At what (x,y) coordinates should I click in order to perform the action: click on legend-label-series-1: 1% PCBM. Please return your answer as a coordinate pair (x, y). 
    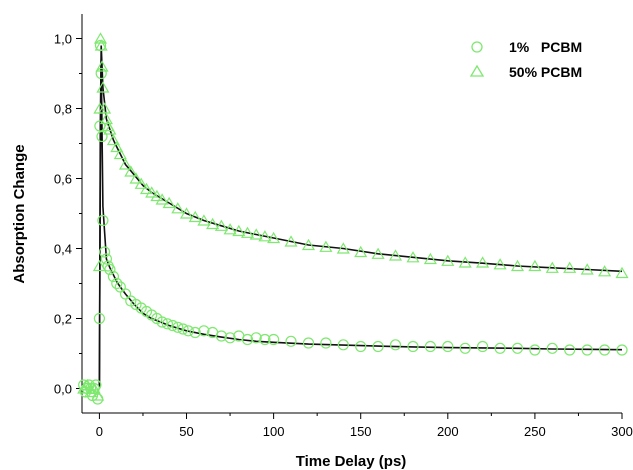
    Looking at the image, I should click on (545, 47).